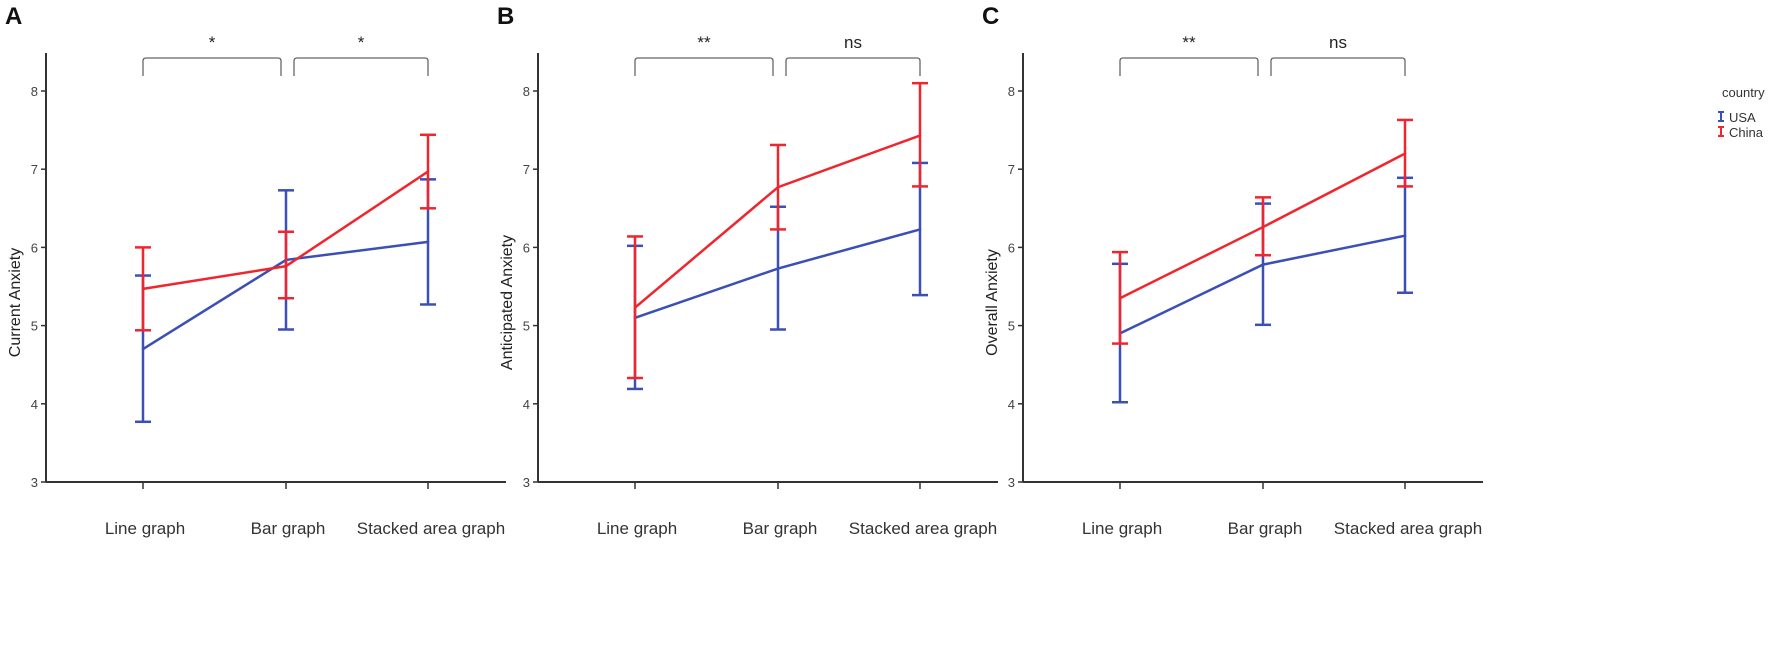  What do you see at coordinates (1742, 117) in the screenshot?
I see `legend-entry: USA` at bounding box center [1742, 117].